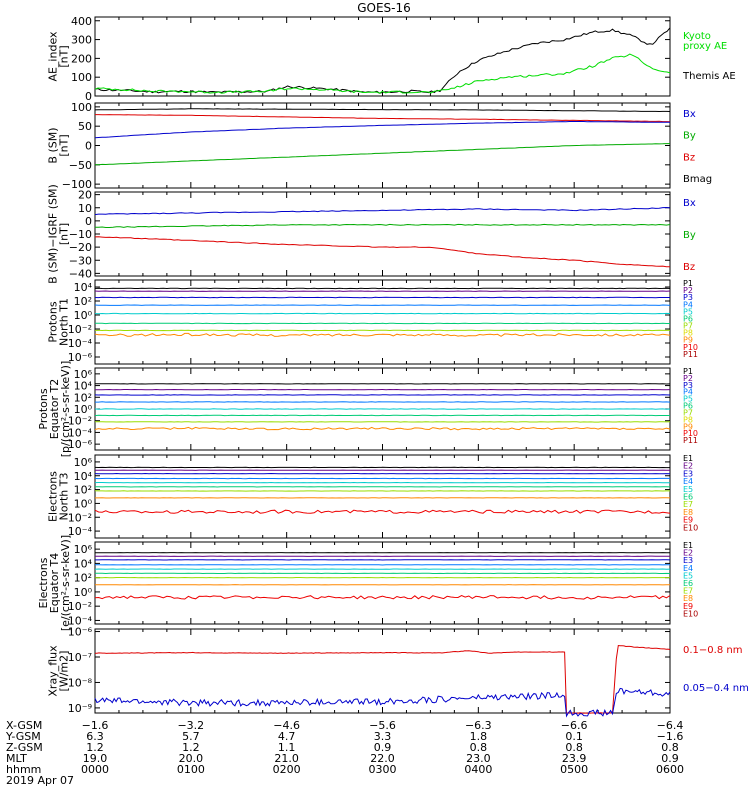 The height and width of the screenshot is (800, 750). What do you see at coordinates (95, 769) in the screenshot?
I see `footer-value: 0000` at bounding box center [95, 769].